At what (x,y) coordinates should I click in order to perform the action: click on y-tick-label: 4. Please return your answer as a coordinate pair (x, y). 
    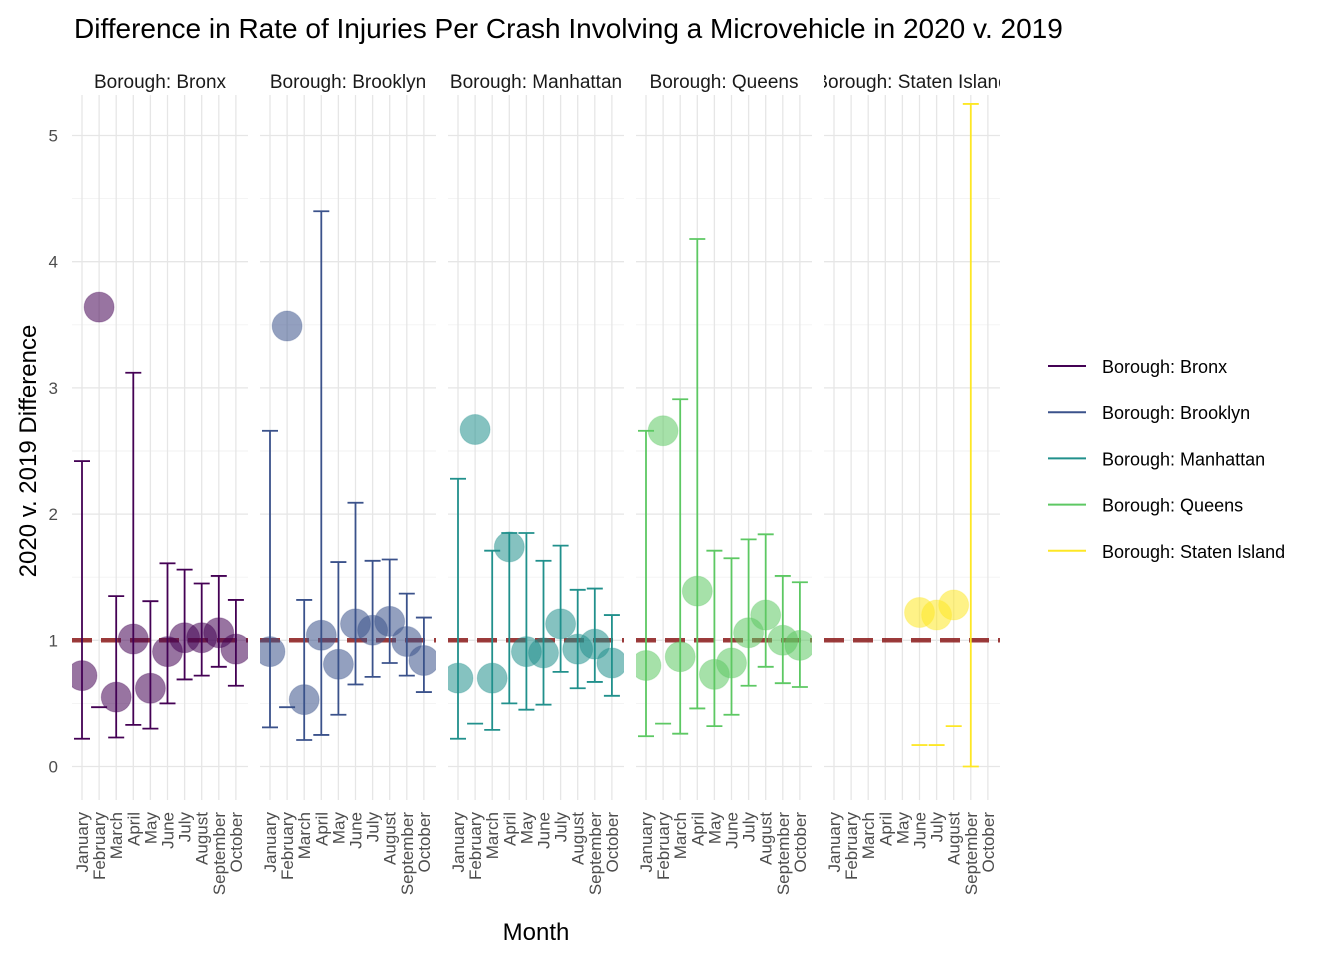
    Looking at the image, I should click on (53, 262).